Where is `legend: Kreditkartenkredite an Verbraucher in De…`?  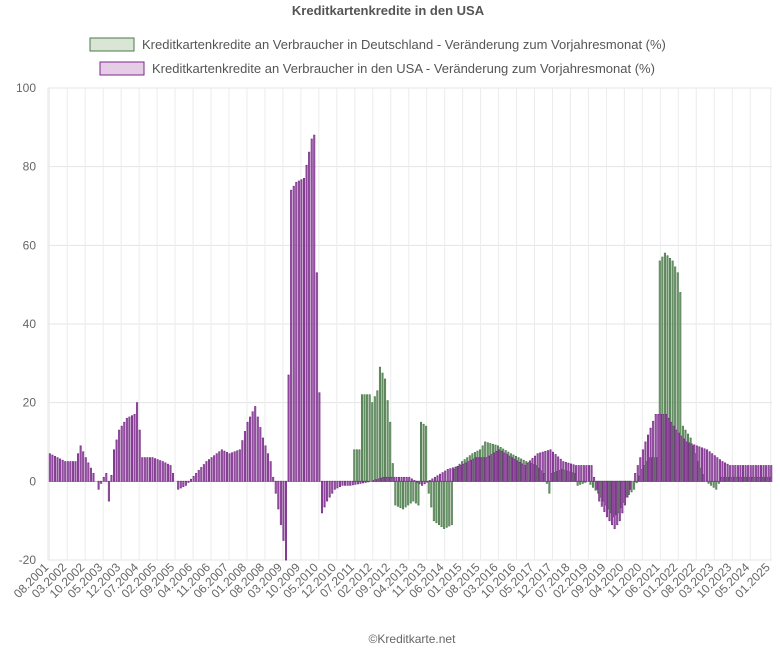
legend: Kreditkartenkredite an Verbraucher in De… is located at coordinates (377, 56).